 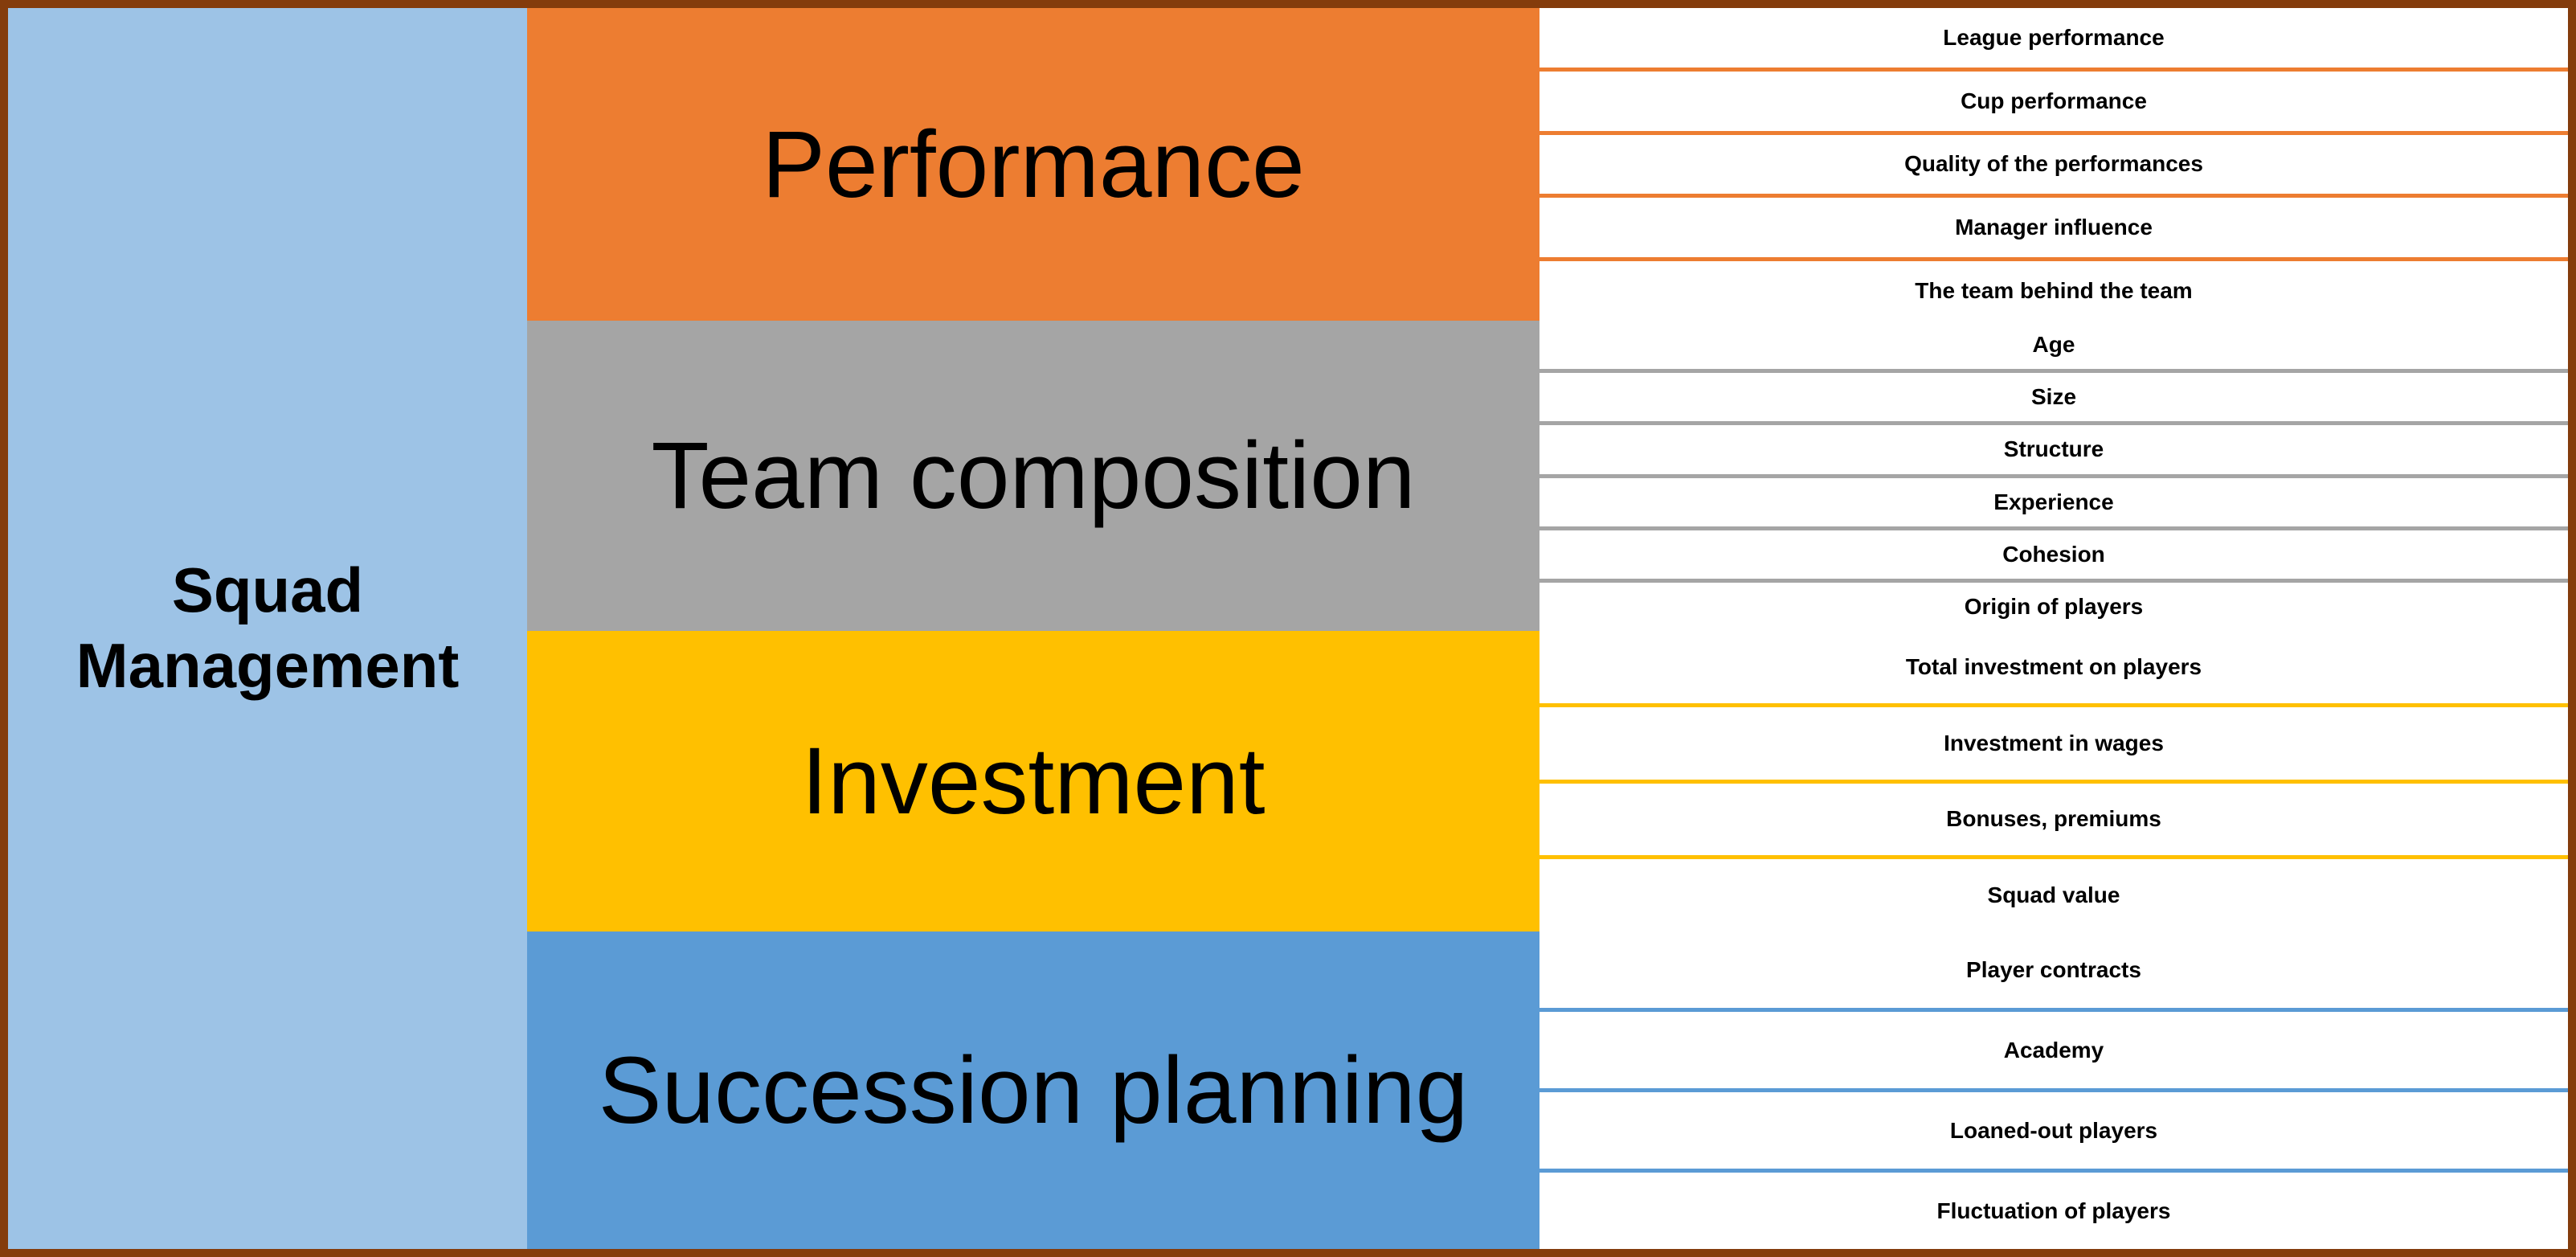 I want to click on item-label: League performance, so click(x=2054, y=37).